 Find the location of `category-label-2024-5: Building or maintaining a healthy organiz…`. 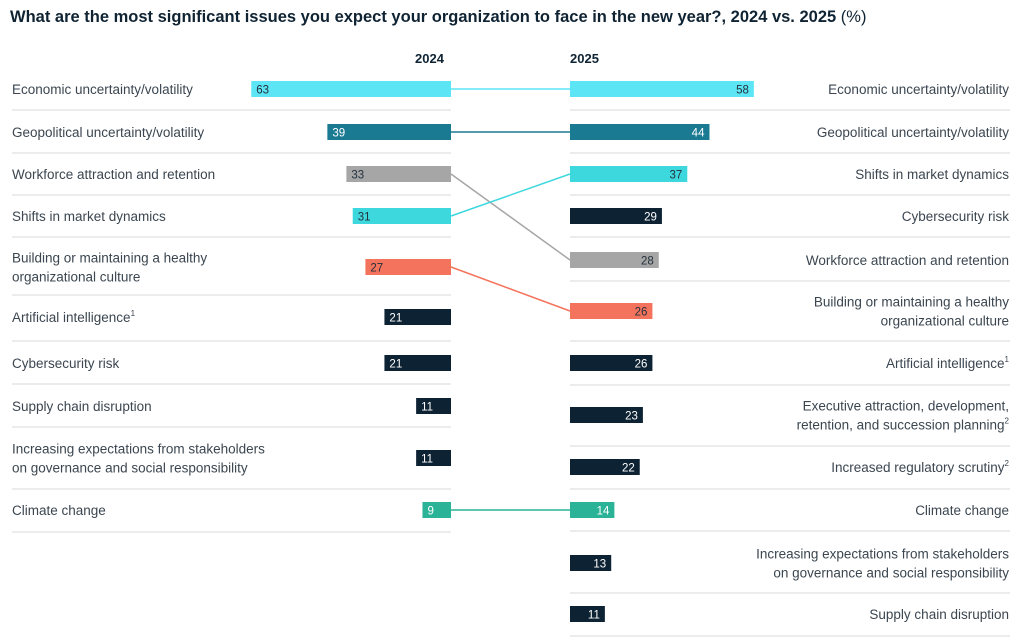

category-label-2024-5: Building or maintaining a healthy organiz… is located at coordinates (109, 268).